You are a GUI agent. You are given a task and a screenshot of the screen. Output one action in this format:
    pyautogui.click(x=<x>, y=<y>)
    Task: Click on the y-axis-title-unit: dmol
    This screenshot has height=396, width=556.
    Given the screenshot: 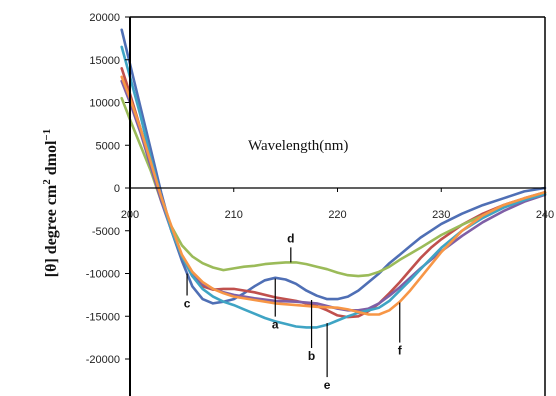 What is the action you would take?
    pyautogui.click(x=51, y=159)
    